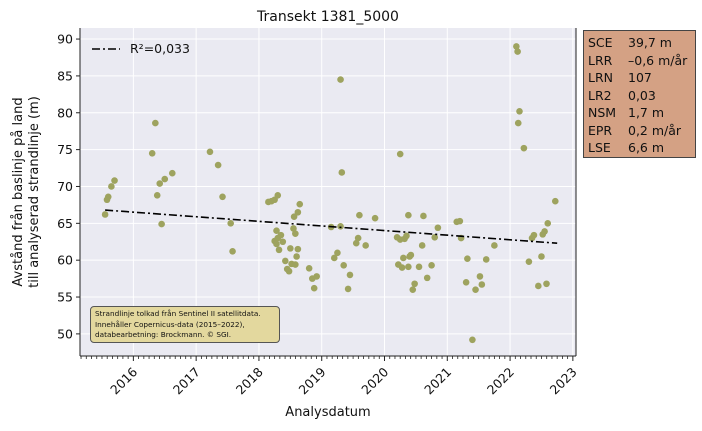  Describe the element at coordinates (65, 260) in the screenshot. I see `y-tick-label: 60` at that location.